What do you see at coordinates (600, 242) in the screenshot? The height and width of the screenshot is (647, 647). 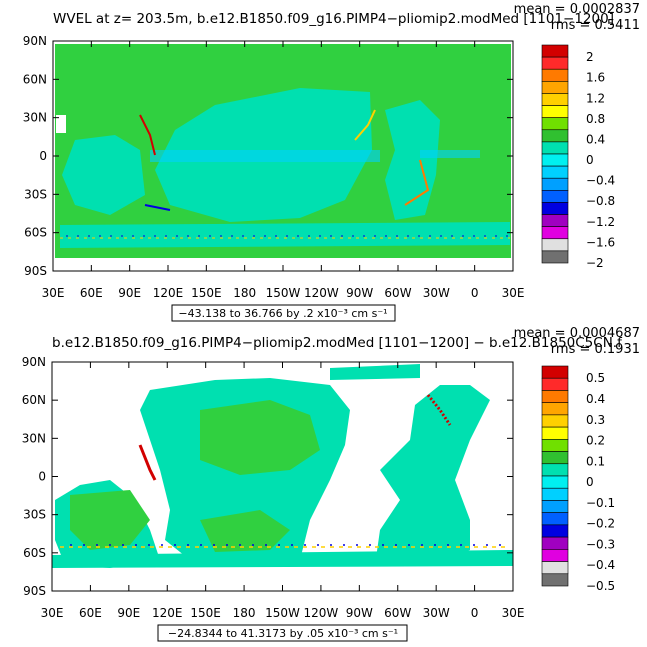 I see `colorbar-label: −1.6` at bounding box center [600, 242].